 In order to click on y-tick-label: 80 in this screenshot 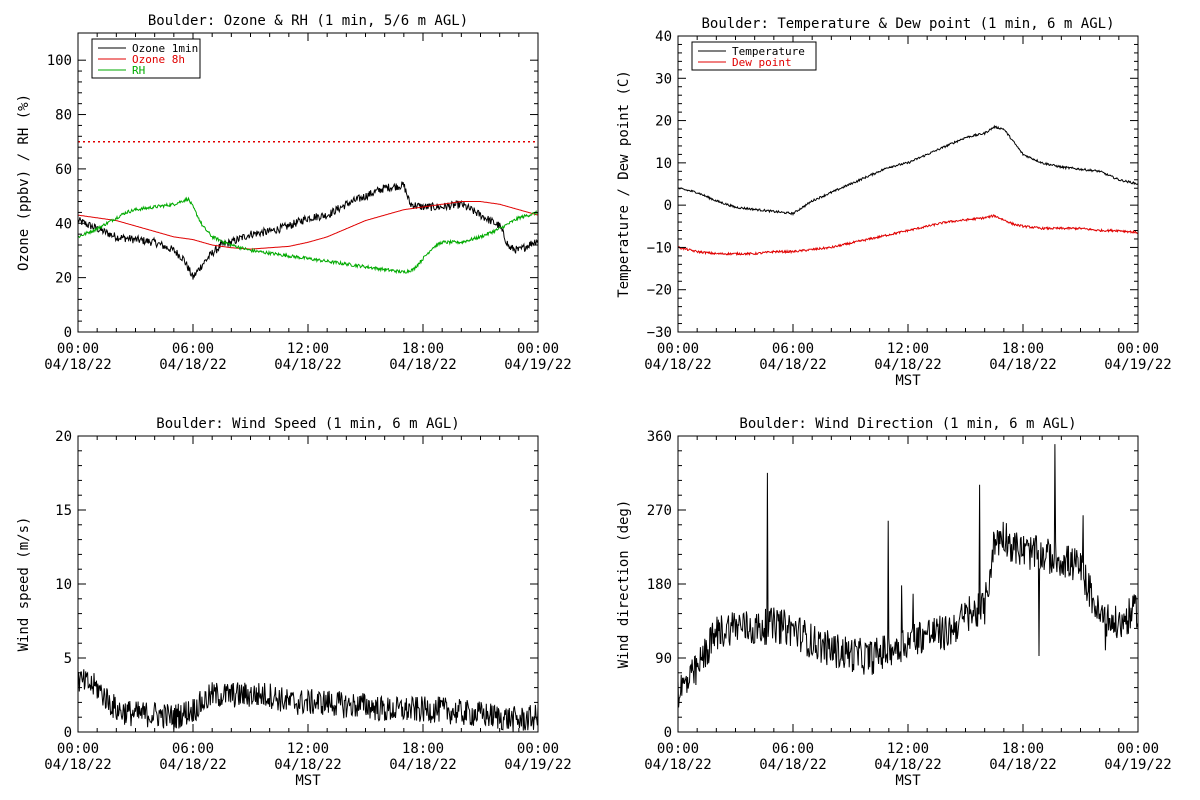, I will do `click(63, 116)`.